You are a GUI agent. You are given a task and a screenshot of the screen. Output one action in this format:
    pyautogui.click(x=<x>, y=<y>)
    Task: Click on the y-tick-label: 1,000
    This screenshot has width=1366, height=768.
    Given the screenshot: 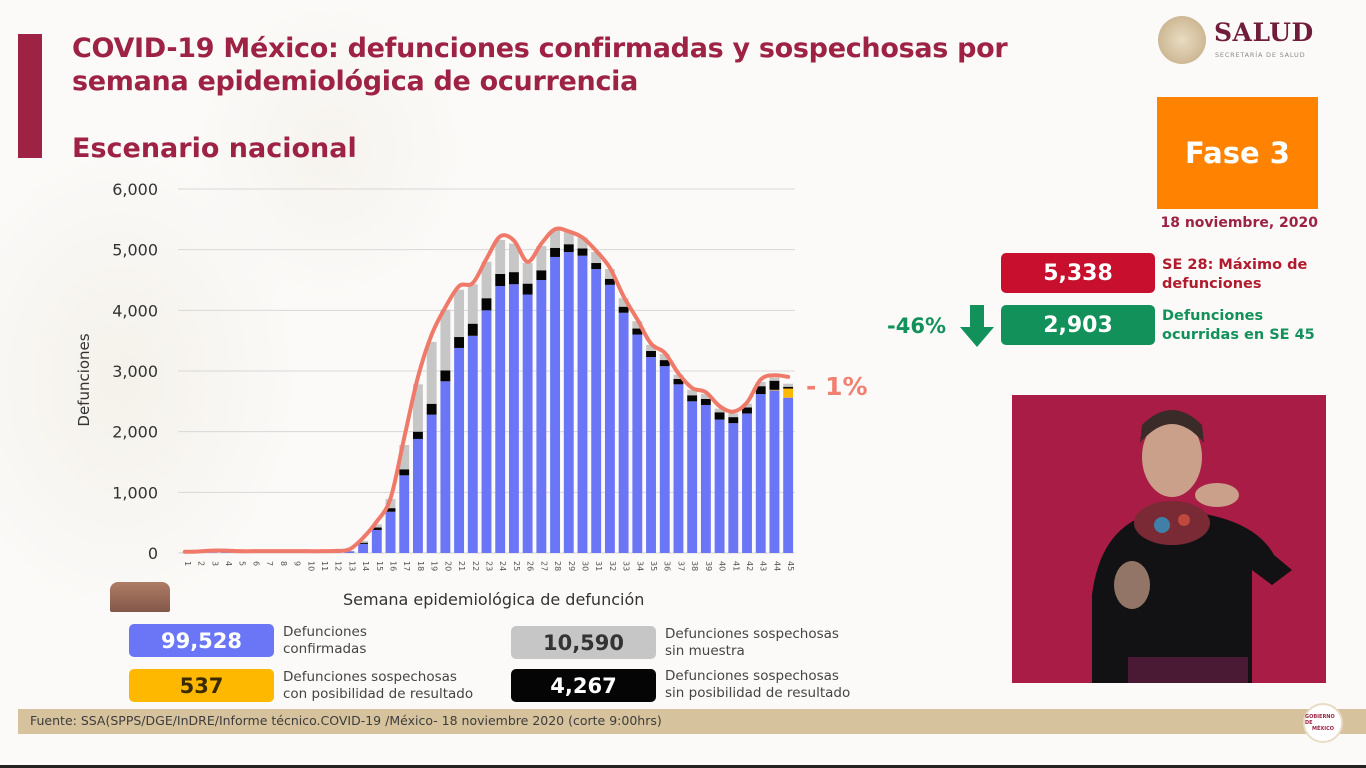 What is the action you would take?
    pyautogui.click(x=135, y=492)
    